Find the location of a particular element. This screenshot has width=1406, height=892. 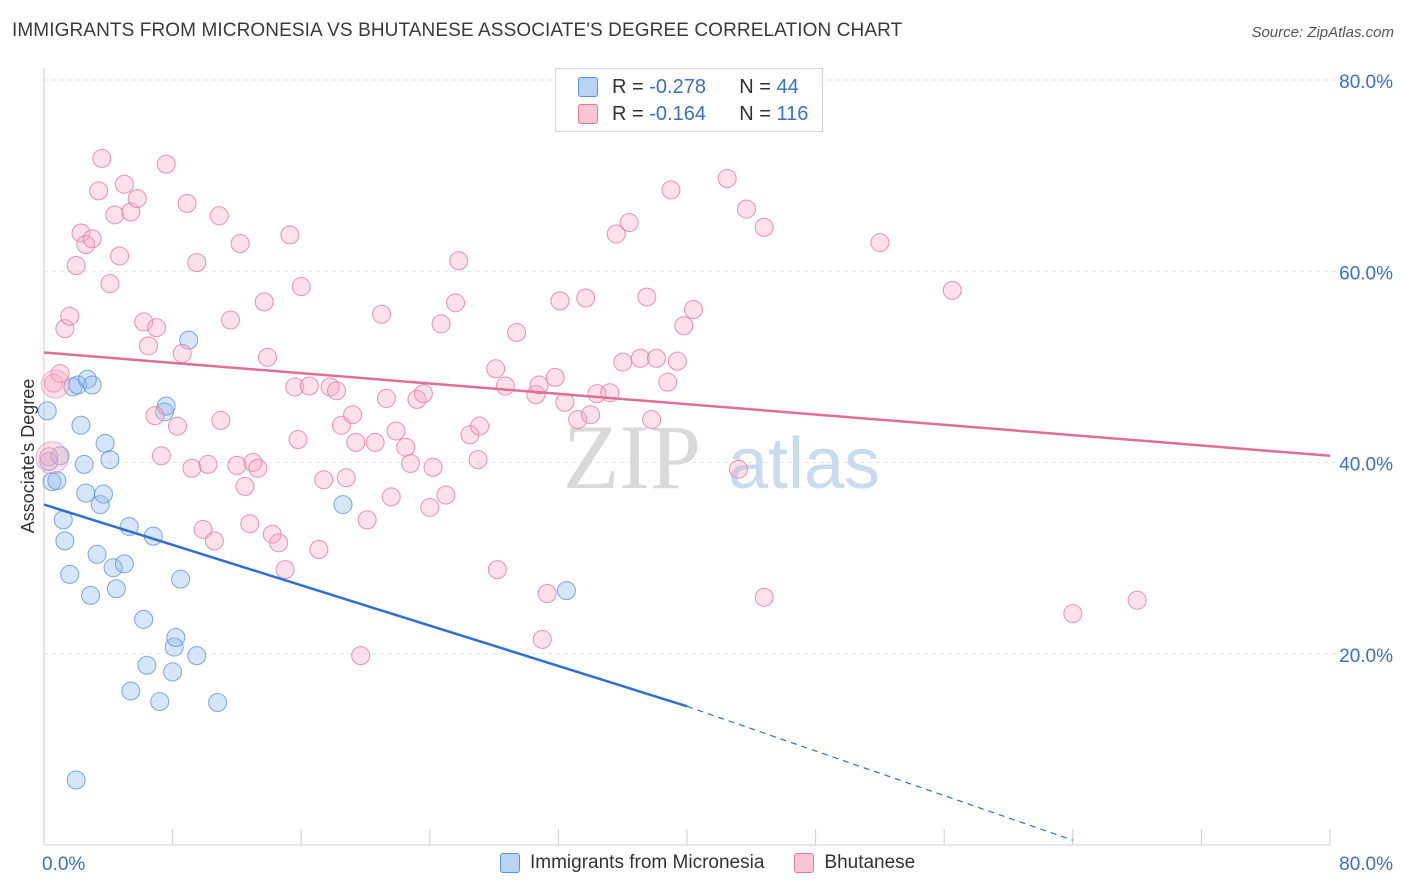

trend-line-bhutanese is located at coordinates (687, 404).